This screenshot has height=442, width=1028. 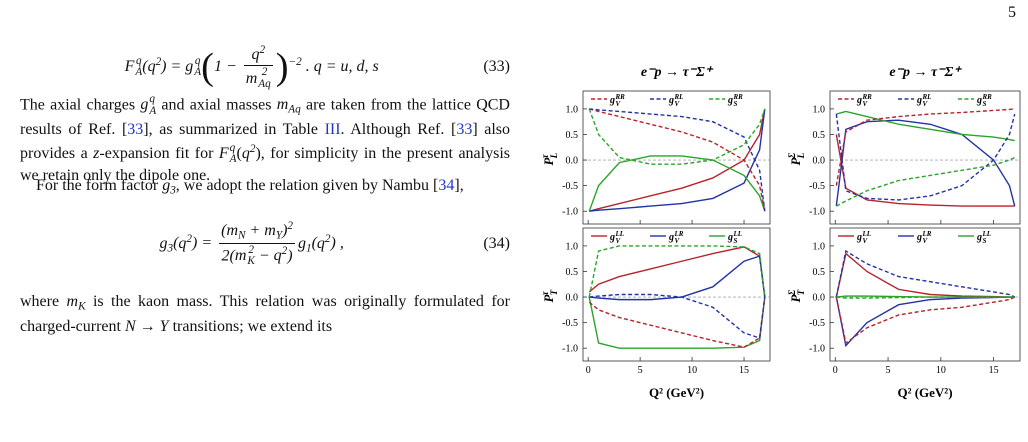 I want to click on subscript: K, so click(x=82, y=306).